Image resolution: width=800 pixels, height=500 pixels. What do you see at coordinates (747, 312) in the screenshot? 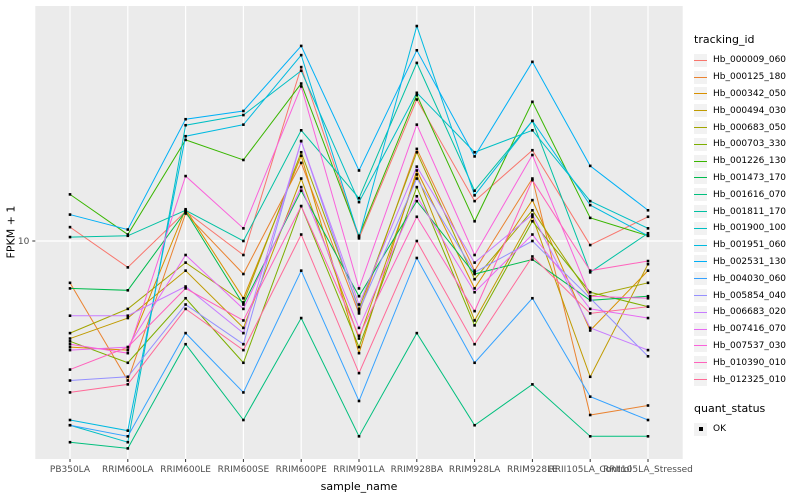
I see `legend-item: Hb_006683_020` at bounding box center [747, 312].